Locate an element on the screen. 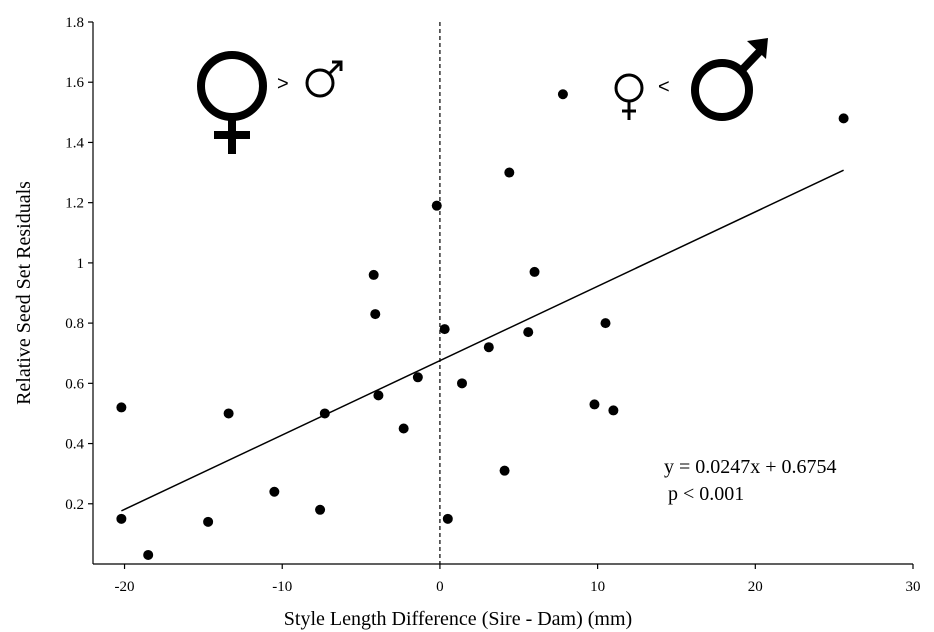 The width and height of the screenshot is (934, 632). y-tick-label: 1 is located at coordinates (81, 264).